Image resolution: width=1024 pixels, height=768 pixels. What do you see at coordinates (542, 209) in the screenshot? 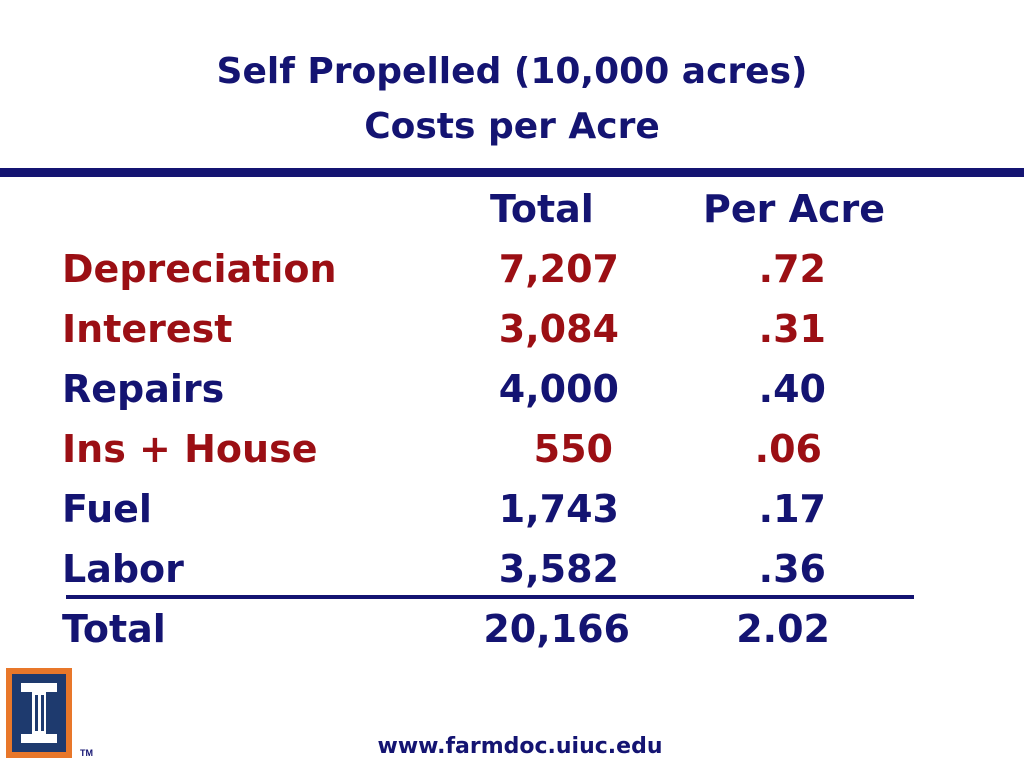
I see `header-total: Total` at bounding box center [542, 209].